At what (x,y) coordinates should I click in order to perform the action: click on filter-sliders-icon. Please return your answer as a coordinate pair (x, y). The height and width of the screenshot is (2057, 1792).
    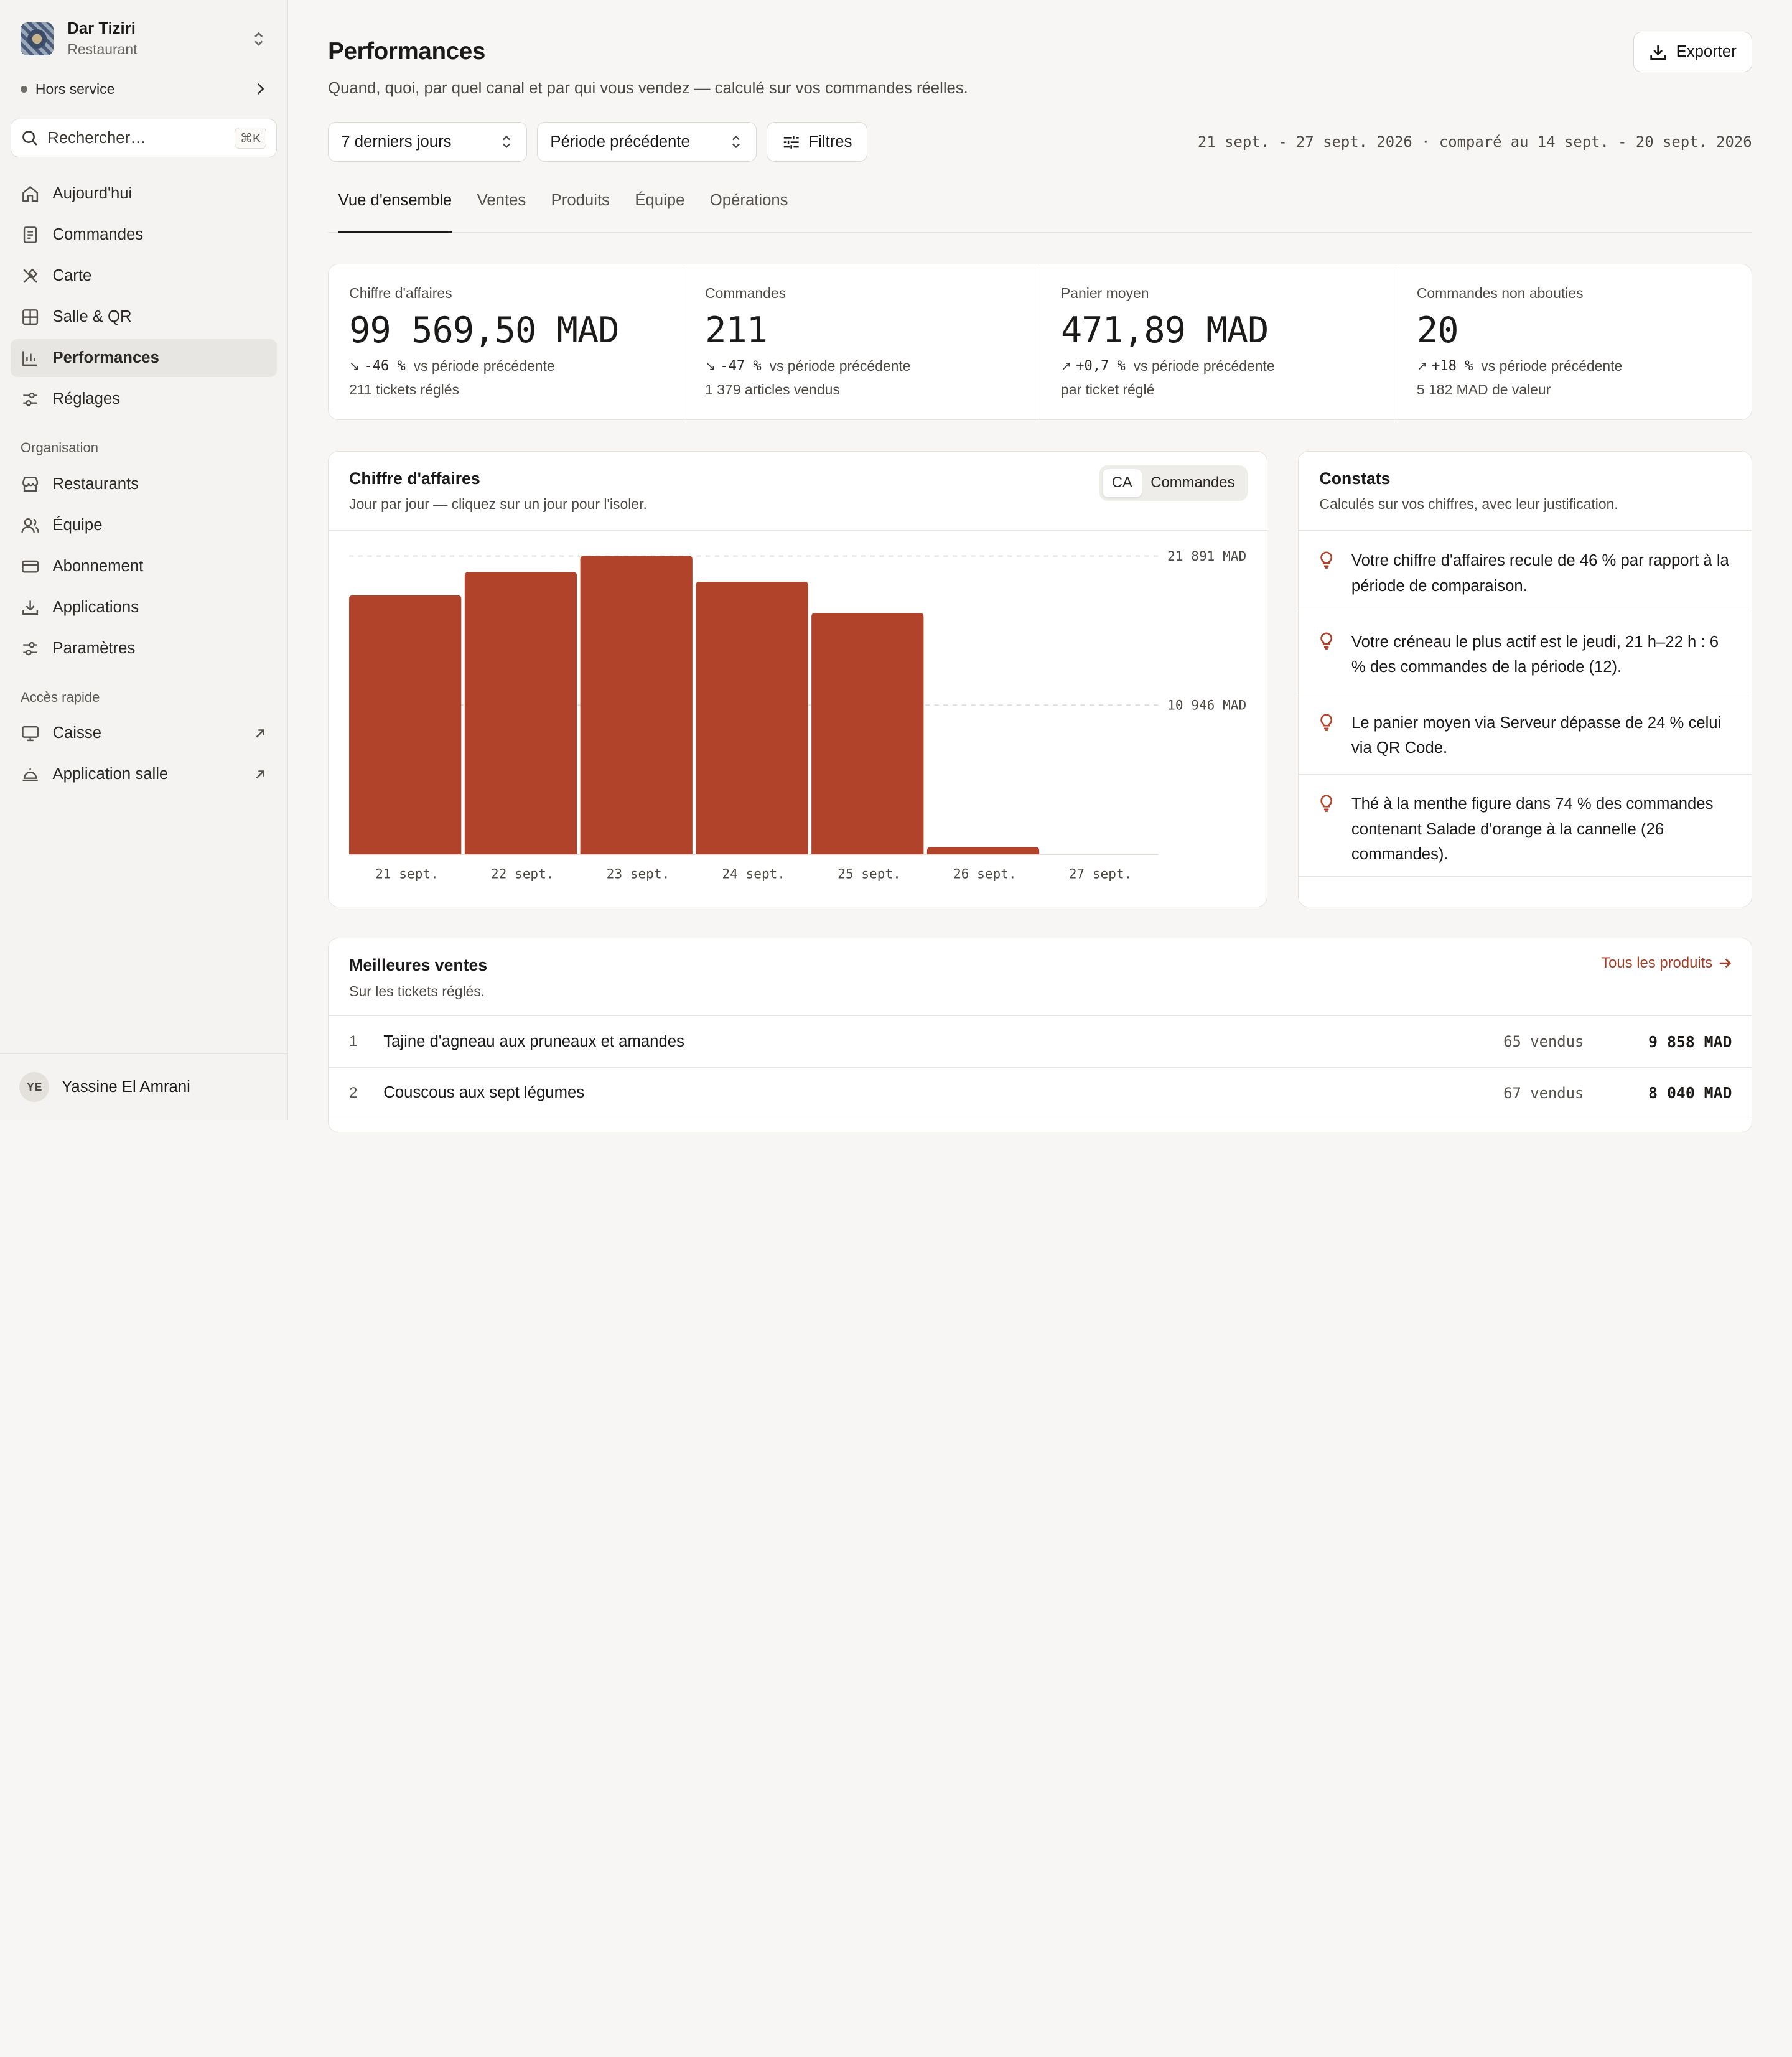
    Looking at the image, I should click on (792, 142).